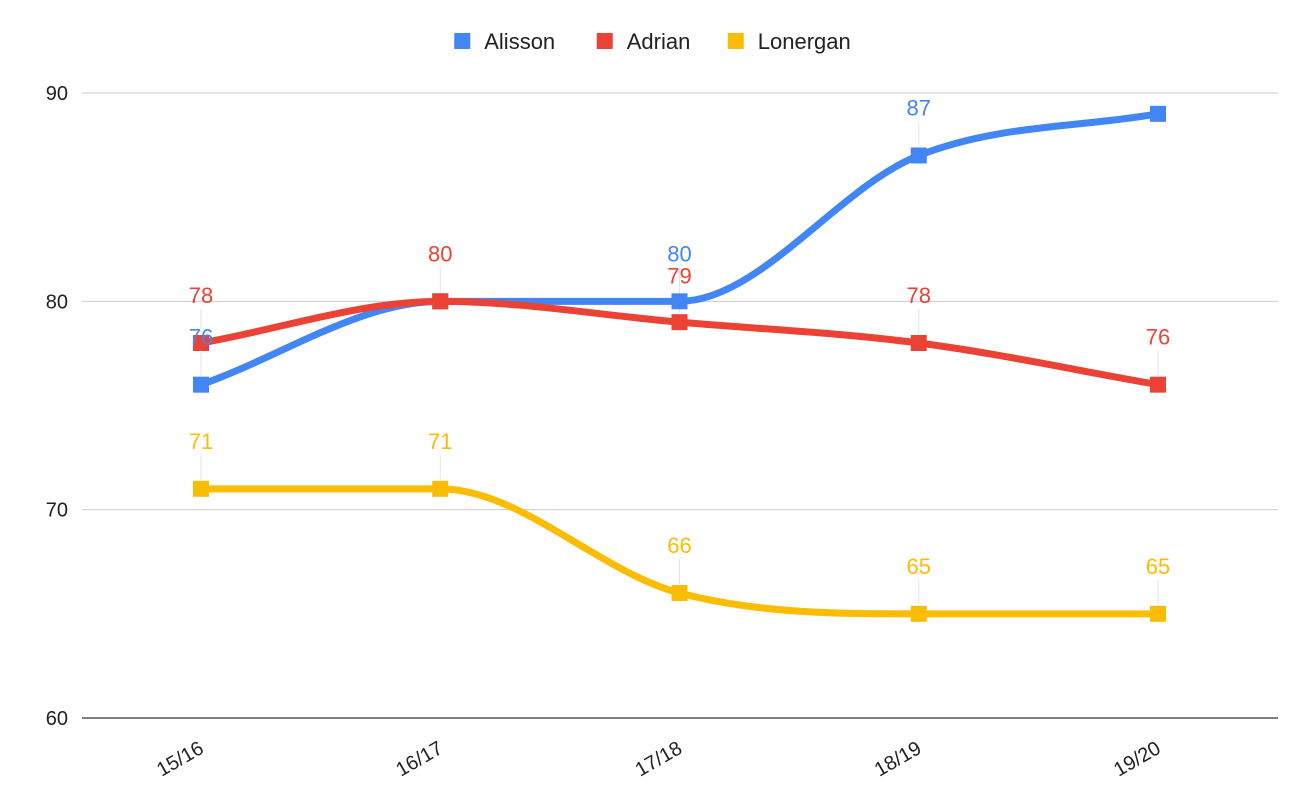 The width and height of the screenshot is (1304, 807). I want to click on series-adrian, so click(679, 343).